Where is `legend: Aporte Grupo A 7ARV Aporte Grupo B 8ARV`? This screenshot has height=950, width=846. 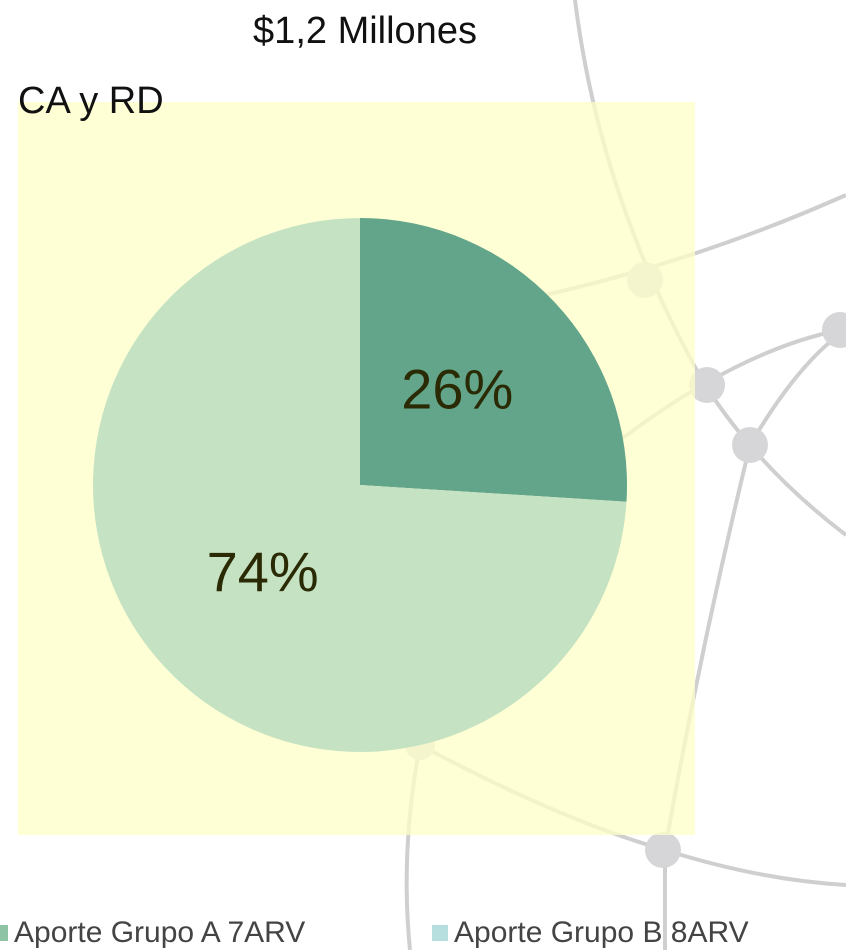
legend: Aporte Grupo A 7ARV Aporte Grupo B 8ARV is located at coordinates (374, 932).